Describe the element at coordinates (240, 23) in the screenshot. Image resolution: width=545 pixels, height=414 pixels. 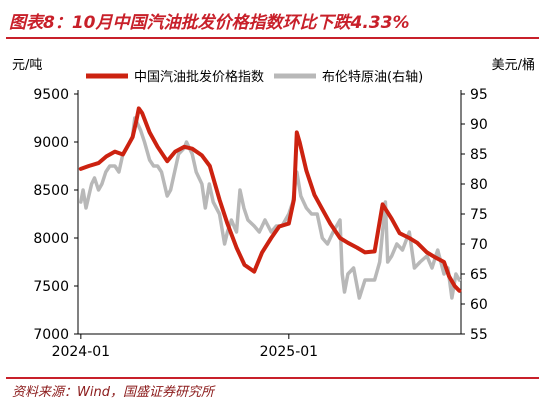
I see `figure-title-text: 10月中国汽油批发价格指数环比下跌4.33%` at that location.